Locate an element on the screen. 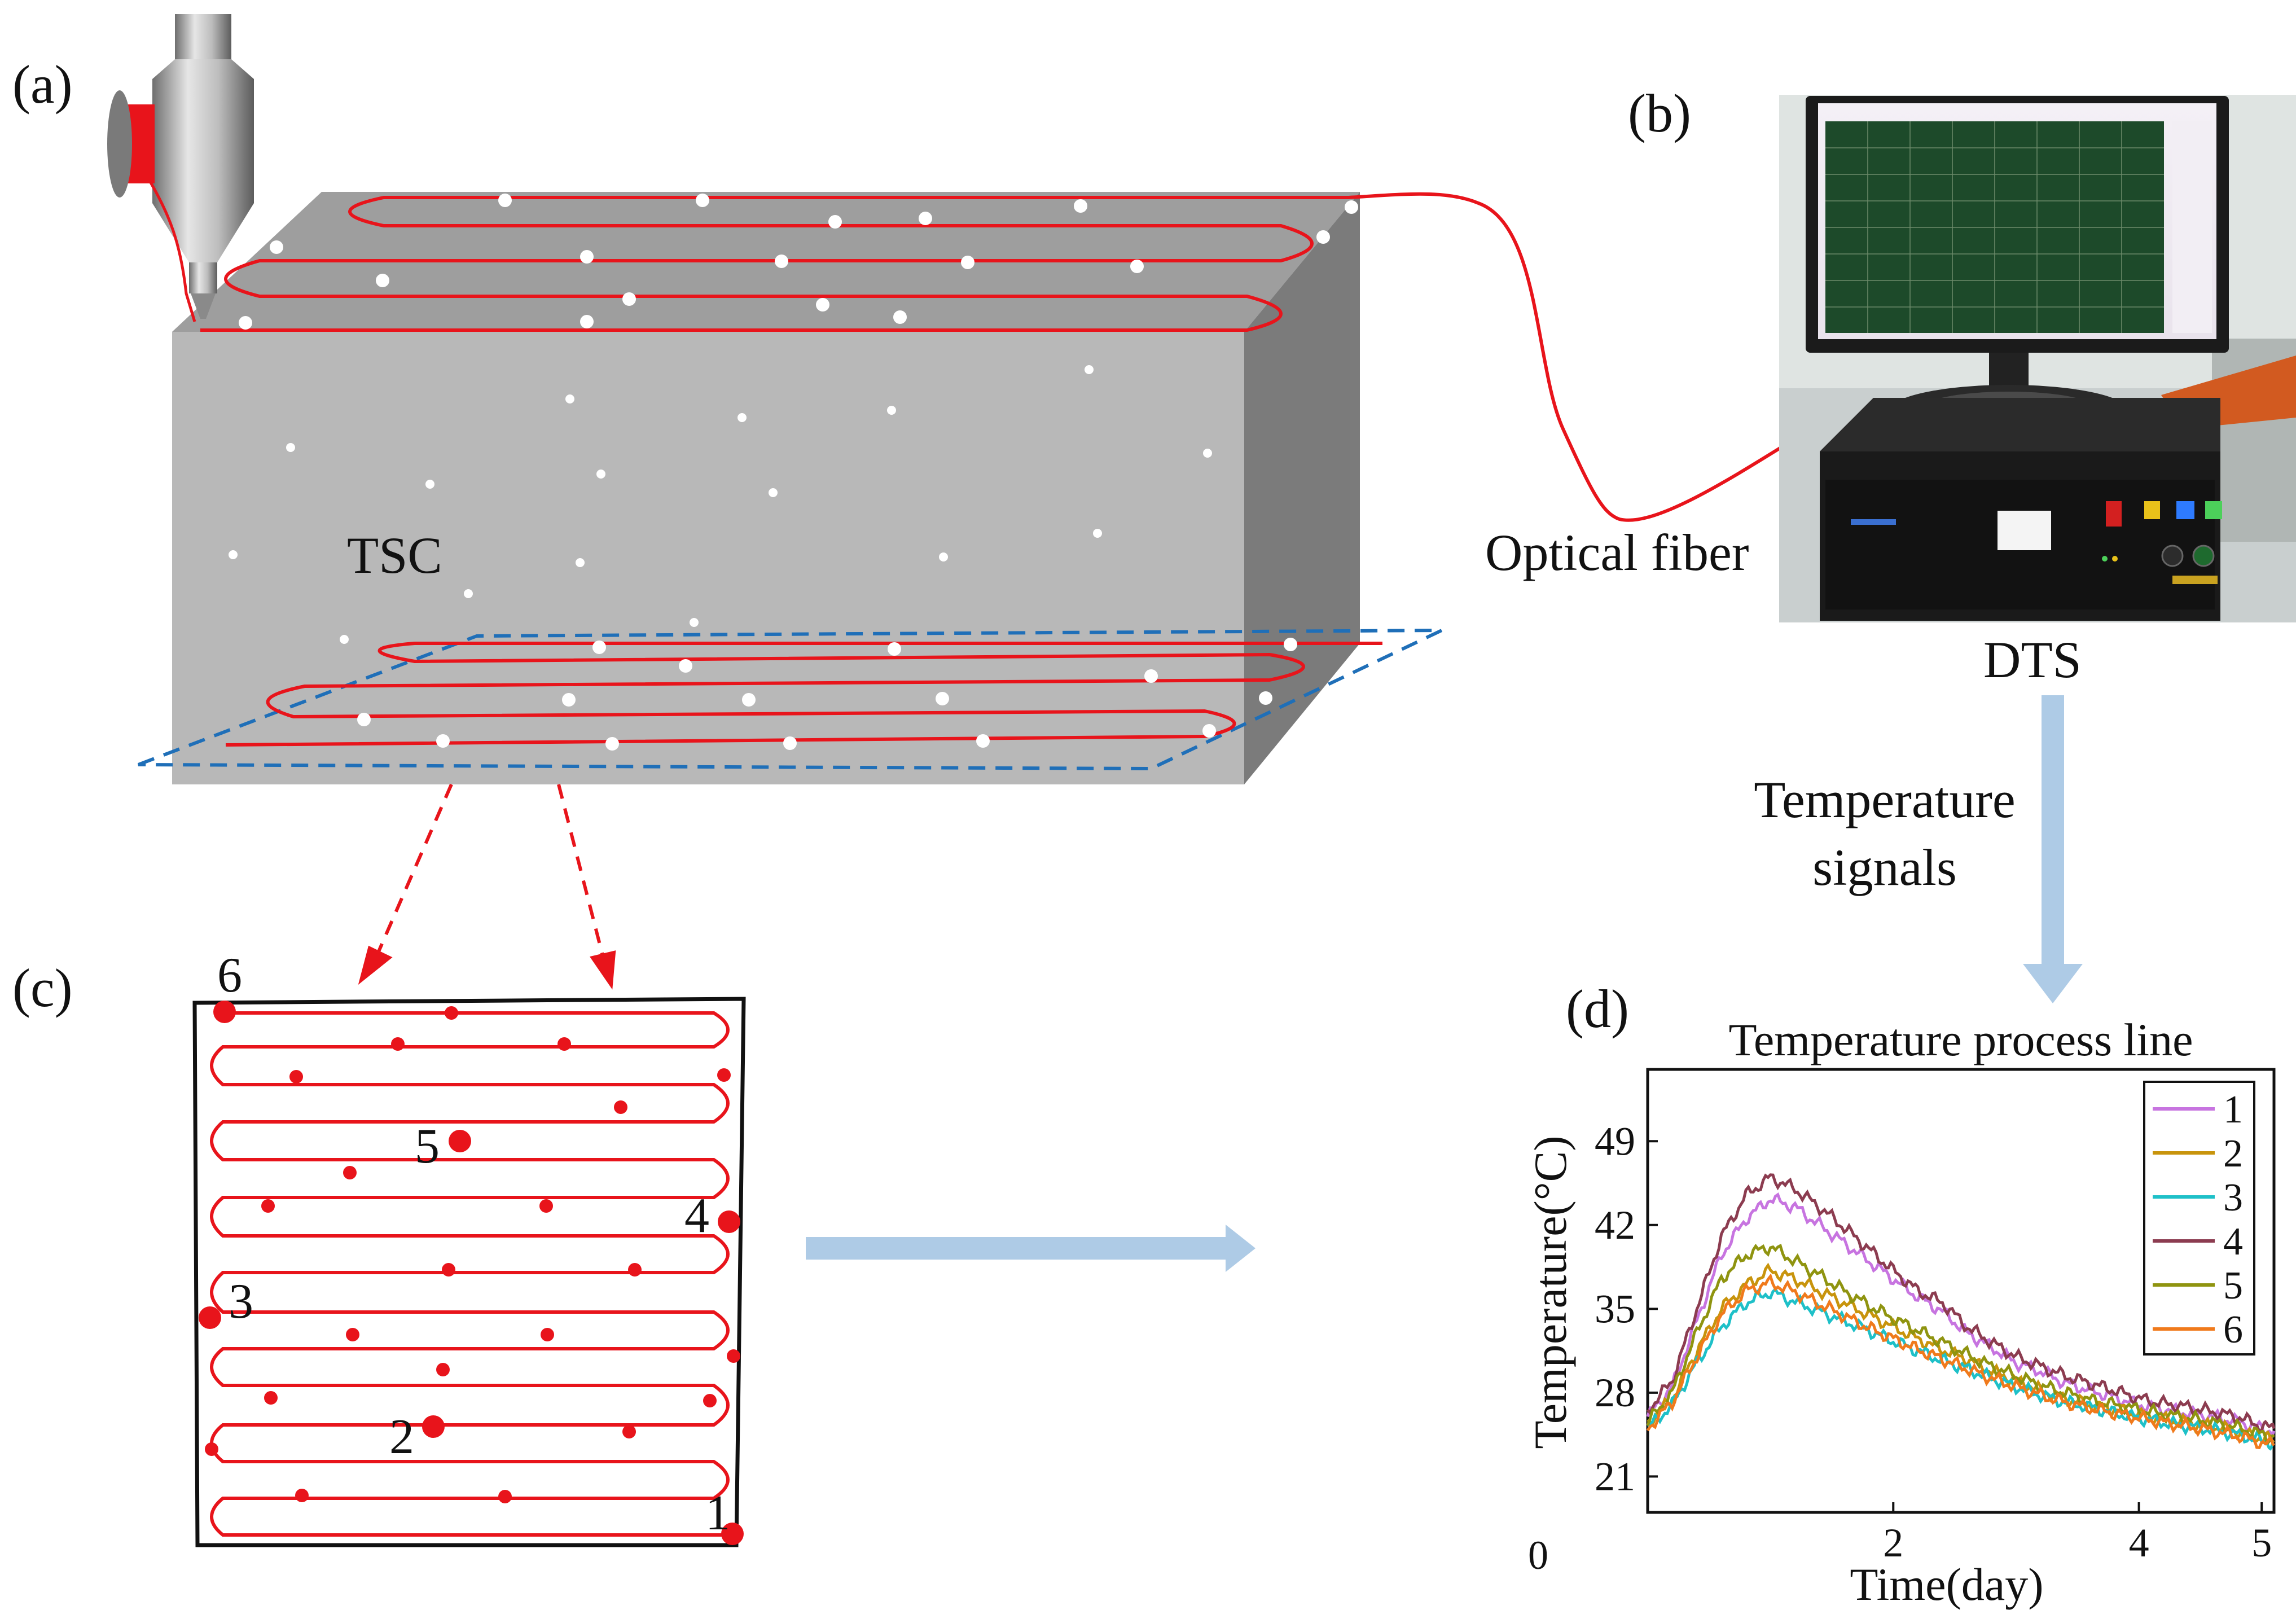 The height and width of the screenshot is (1623, 2296). y-tick-label: 49 is located at coordinates (1615, 1141).